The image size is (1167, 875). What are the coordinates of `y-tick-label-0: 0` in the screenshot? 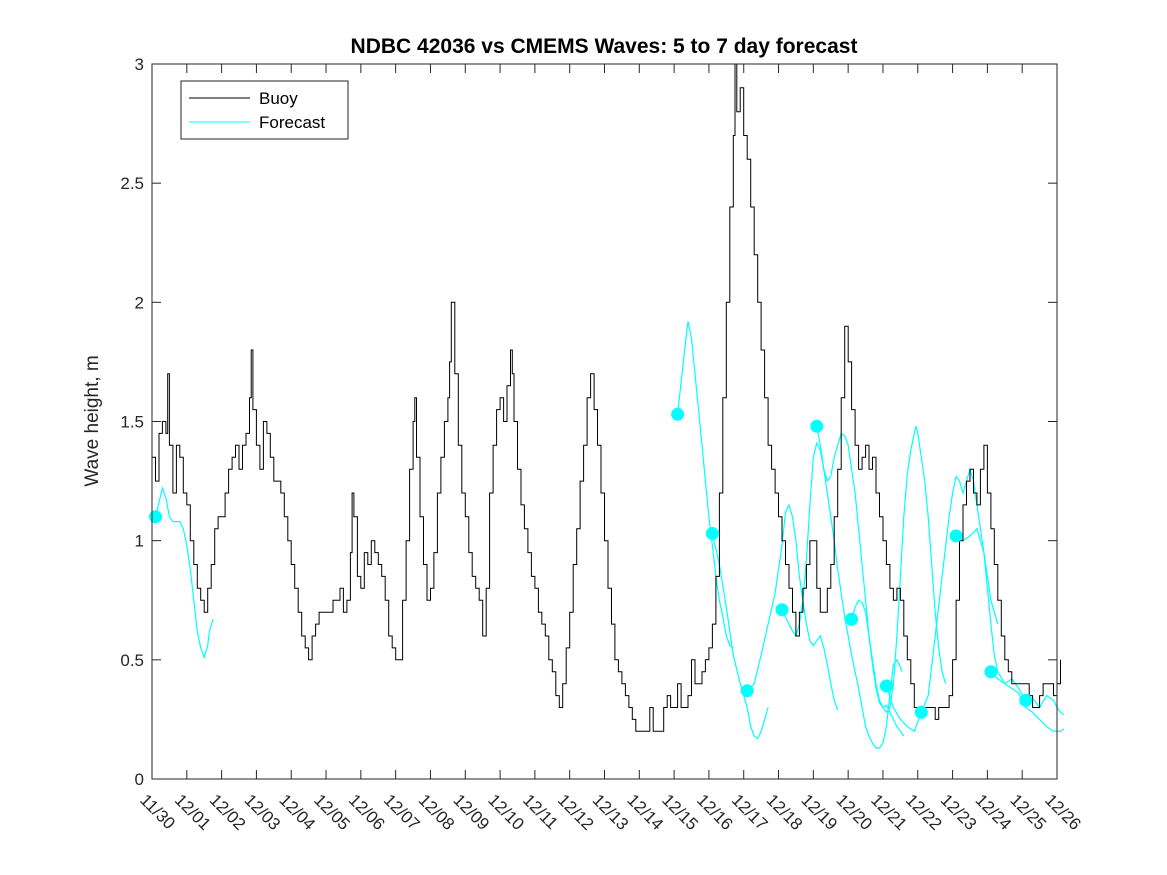 It's located at (139, 779).